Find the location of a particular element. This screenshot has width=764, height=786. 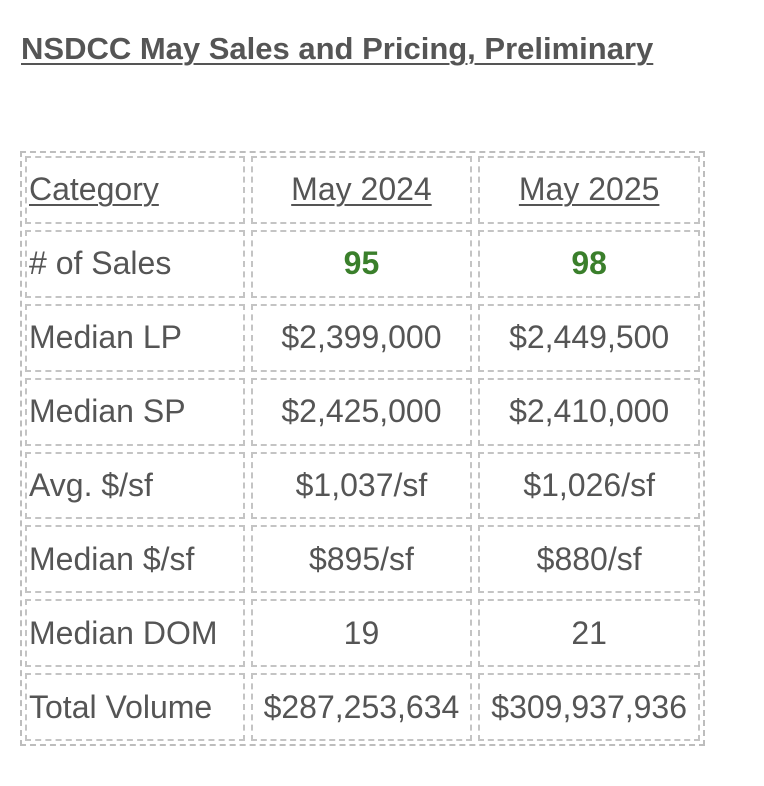

table-row: Total Volume $287,253,634 $309,937,936 is located at coordinates (362, 707).